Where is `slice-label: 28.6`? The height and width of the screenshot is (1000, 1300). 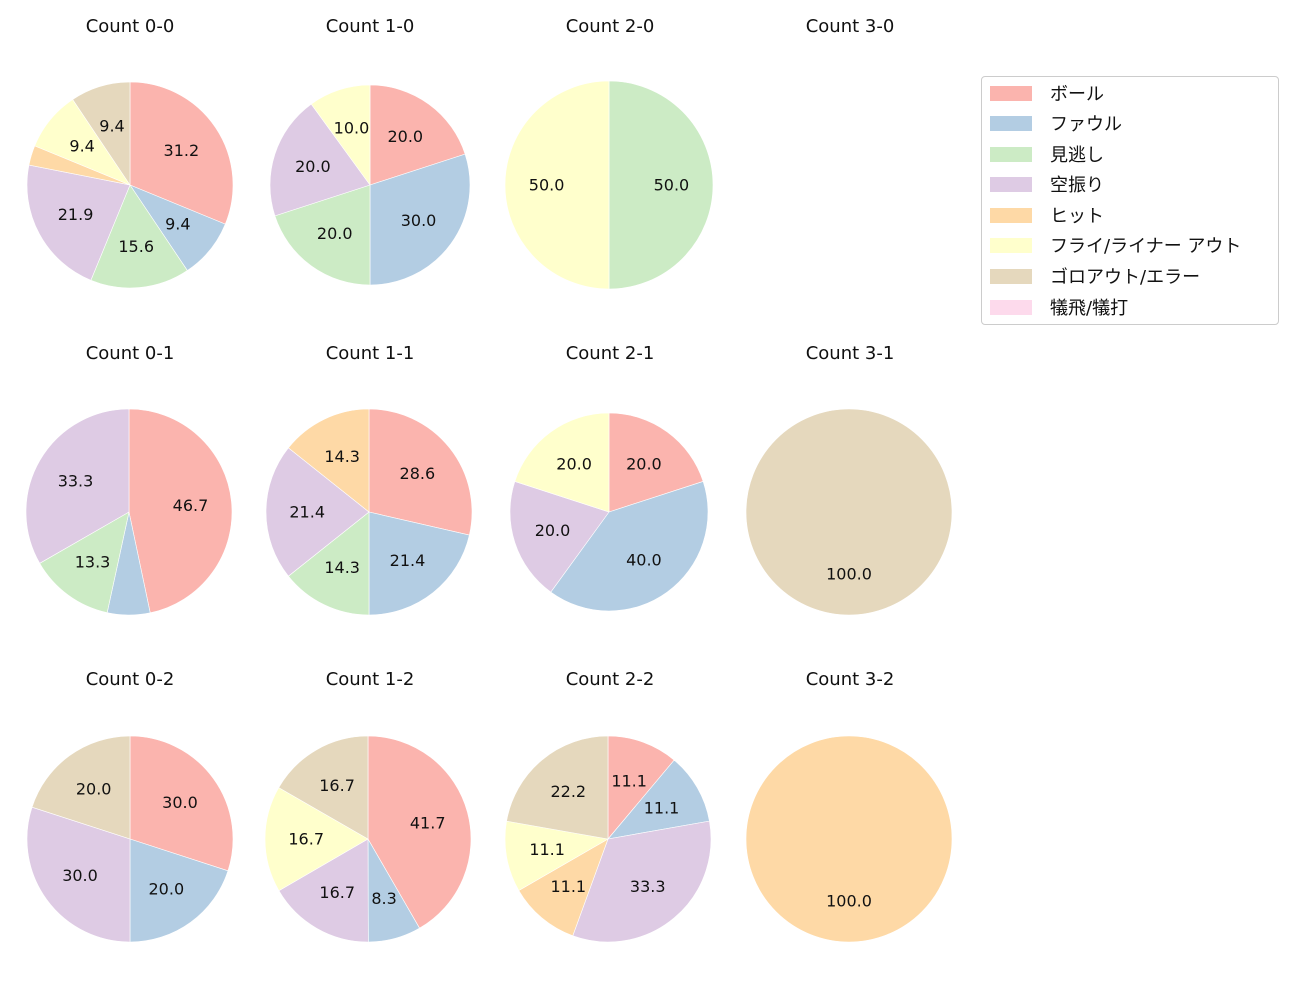
slice-label: 28.6 is located at coordinates (418, 473).